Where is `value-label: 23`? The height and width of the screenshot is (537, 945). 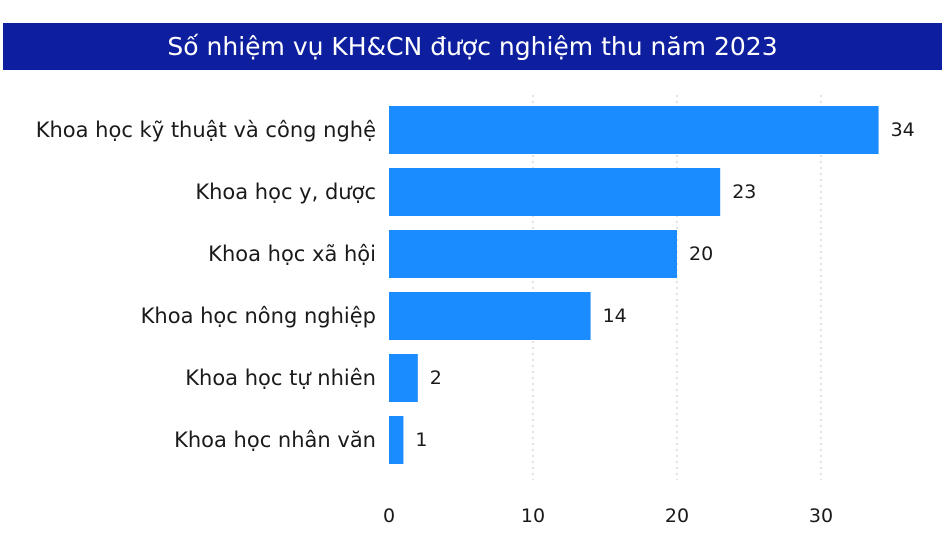
value-label: 23 is located at coordinates (744, 192).